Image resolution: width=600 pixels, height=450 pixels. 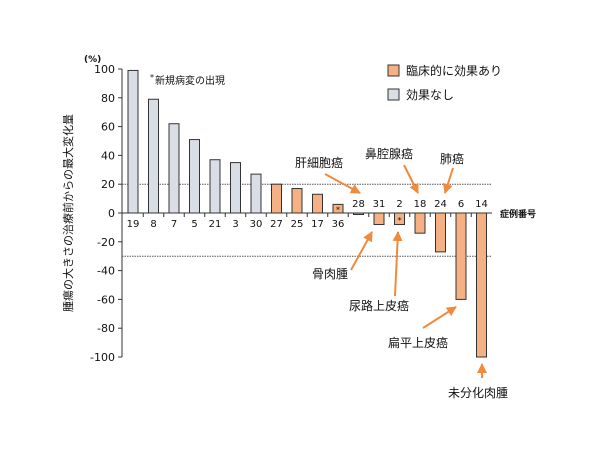 What do you see at coordinates (152, 77) in the screenshot?
I see `footnote-mark: *` at bounding box center [152, 77].